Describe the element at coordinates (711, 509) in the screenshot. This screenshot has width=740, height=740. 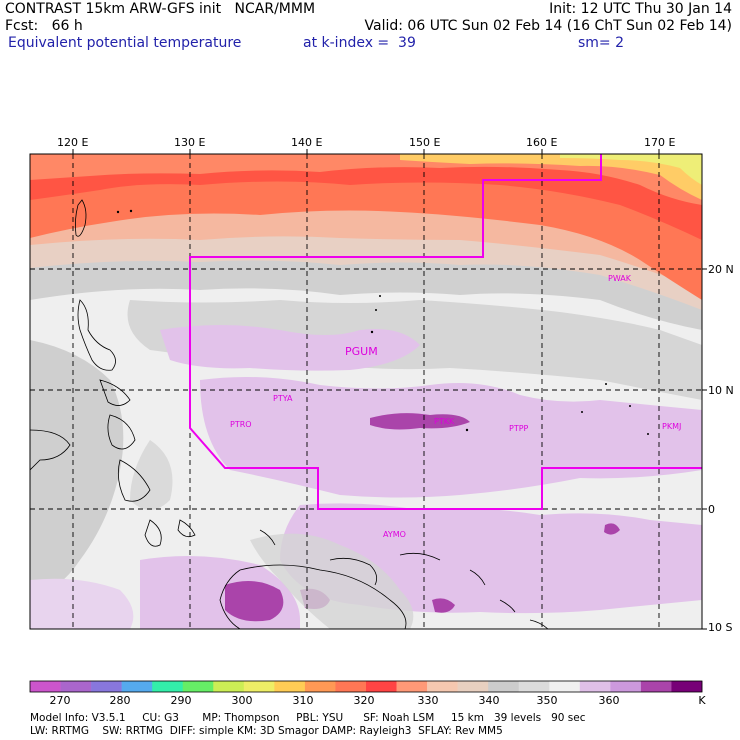
I see `lat-label: 0` at that location.